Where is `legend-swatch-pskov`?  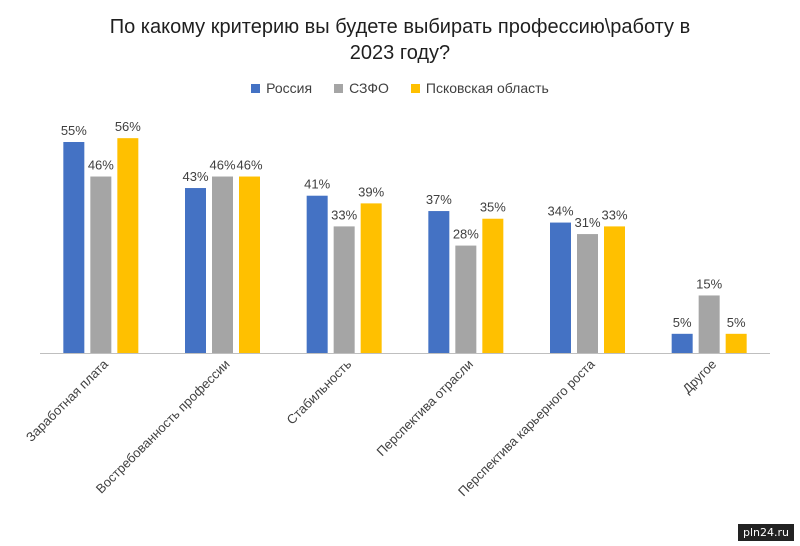 legend-swatch-pskov is located at coordinates (415, 88).